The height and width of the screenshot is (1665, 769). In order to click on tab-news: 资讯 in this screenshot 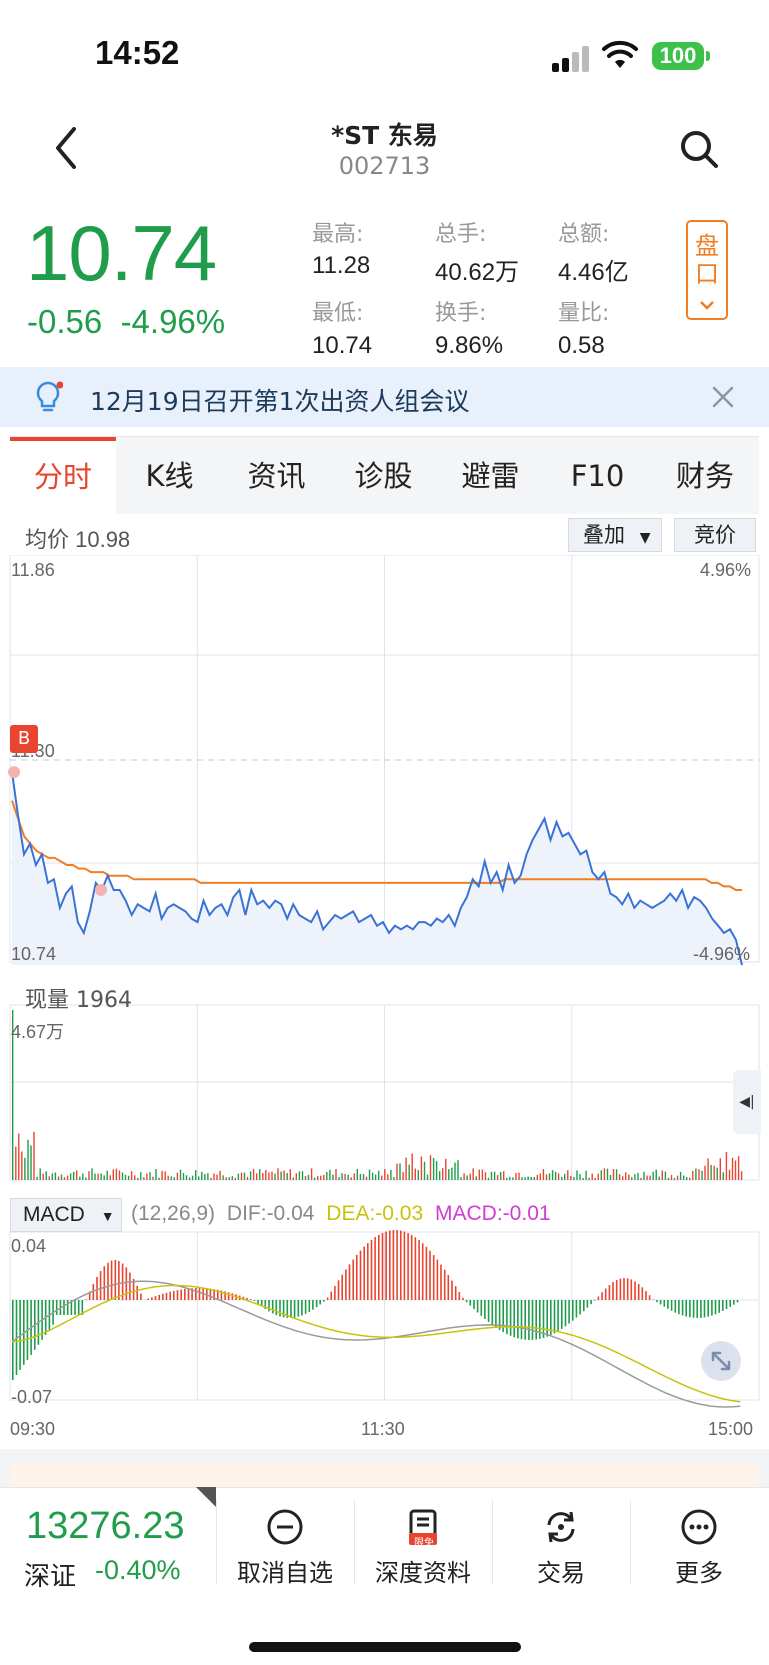, I will do `click(276, 476)`.